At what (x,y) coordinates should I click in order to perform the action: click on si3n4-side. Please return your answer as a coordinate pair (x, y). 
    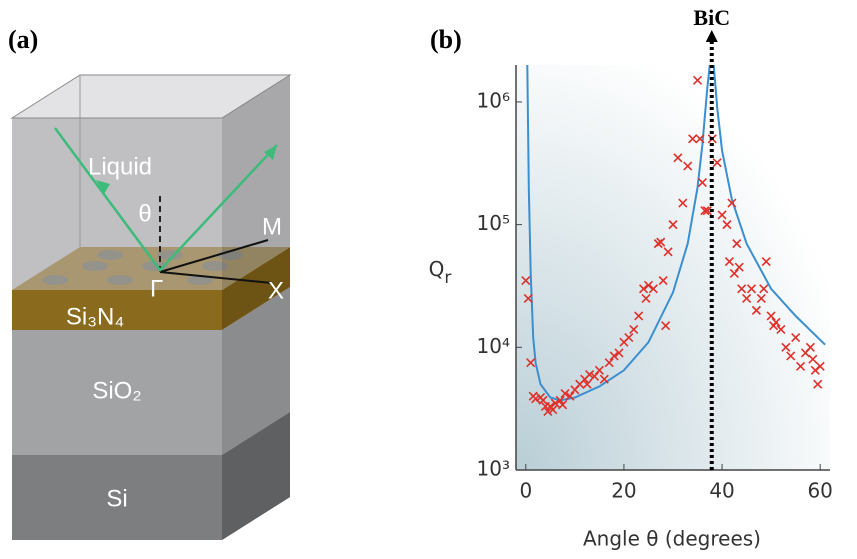
    Looking at the image, I should click on (256, 288).